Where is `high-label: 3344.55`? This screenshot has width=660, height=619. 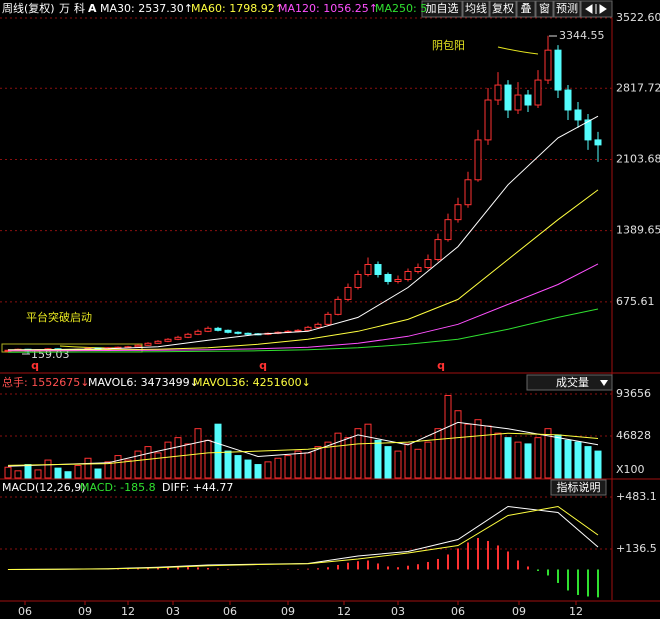
high-label: 3344.55 is located at coordinates (582, 35).